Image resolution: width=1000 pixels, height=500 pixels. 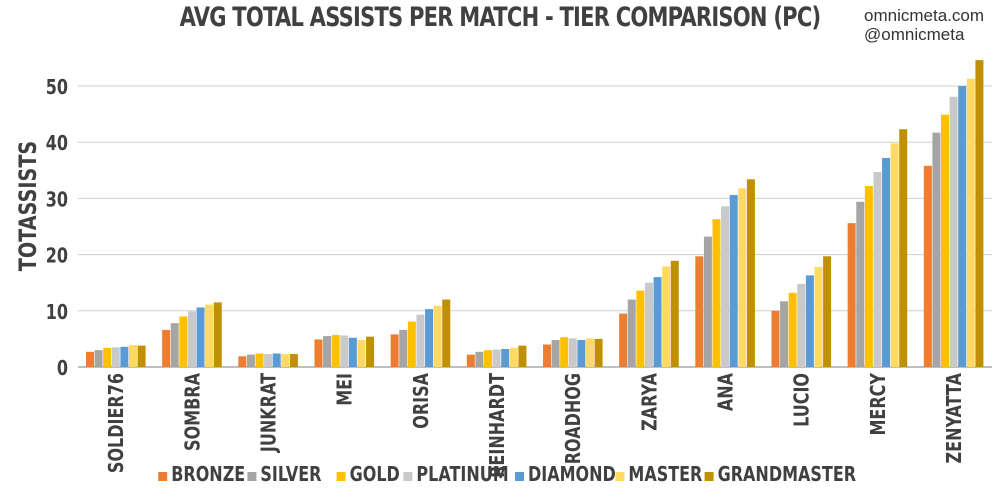 What do you see at coordinates (361, 353) in the screenshot?
I see `bar-mei-master` at bounding box center [361, 353].